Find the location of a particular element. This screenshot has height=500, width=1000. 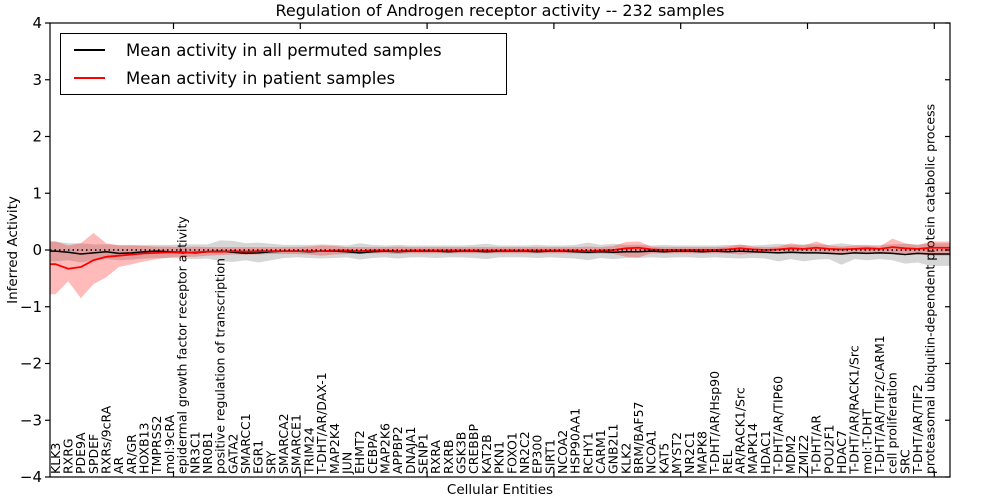

legend-entry-patient: Mean activity in patient samples is located at coordinates (283, 78).